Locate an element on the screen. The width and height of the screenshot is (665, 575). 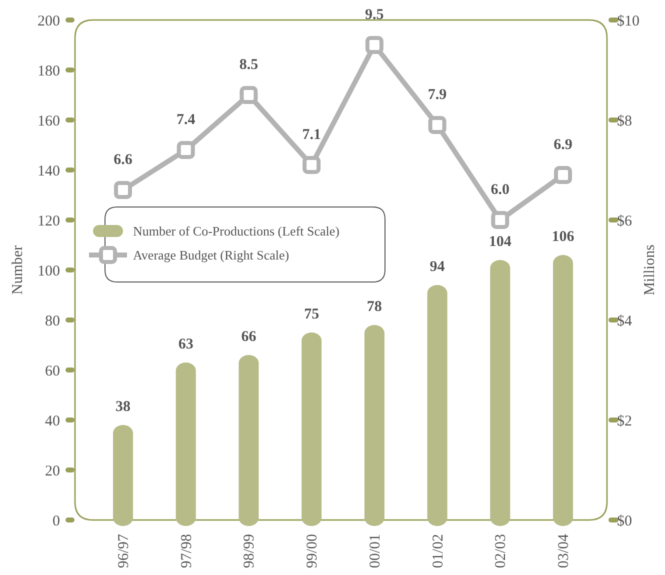
x-tick-label: 02/03 is located at coordinates (501, 551).